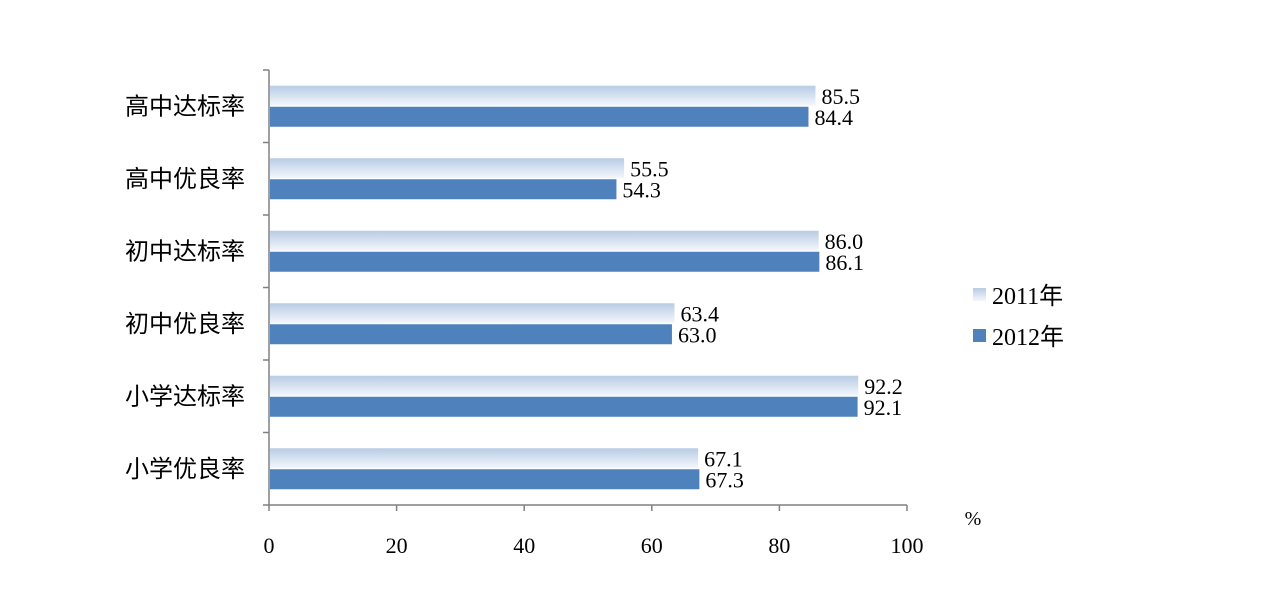 This screenshot has height=589, width=1275. What do you see at coordinates (185, 106) in the screenshot?
I see `category-label: 高中达标率` at bounding box center [185, 106].